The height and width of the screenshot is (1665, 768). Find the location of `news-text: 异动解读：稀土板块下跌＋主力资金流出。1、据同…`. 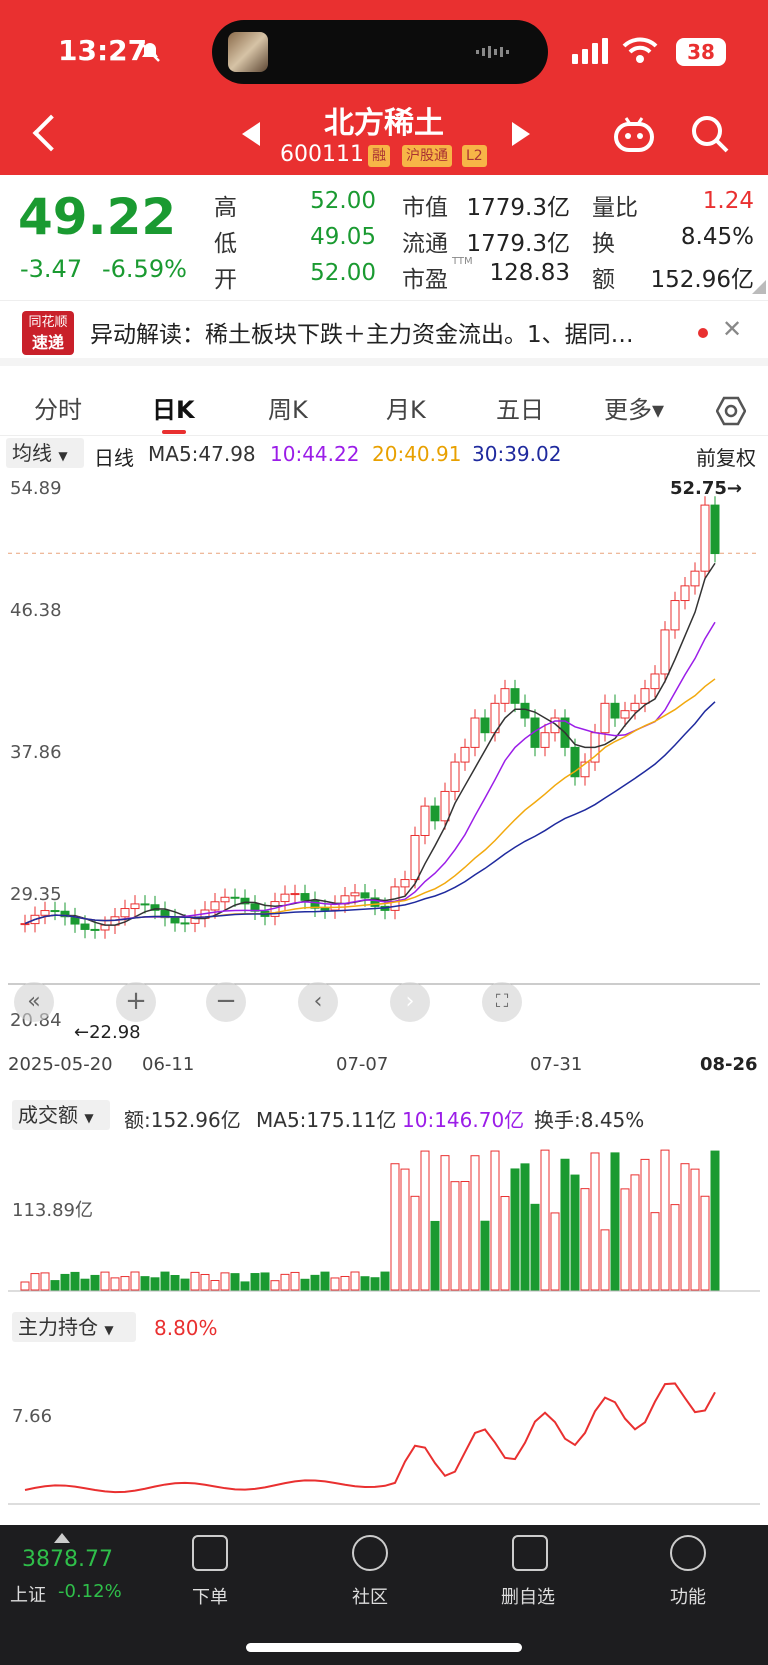

news-text: 异动解读：稀土板块下跌＋主力资金流出。1、据同… is located at coordinates (362, 335).